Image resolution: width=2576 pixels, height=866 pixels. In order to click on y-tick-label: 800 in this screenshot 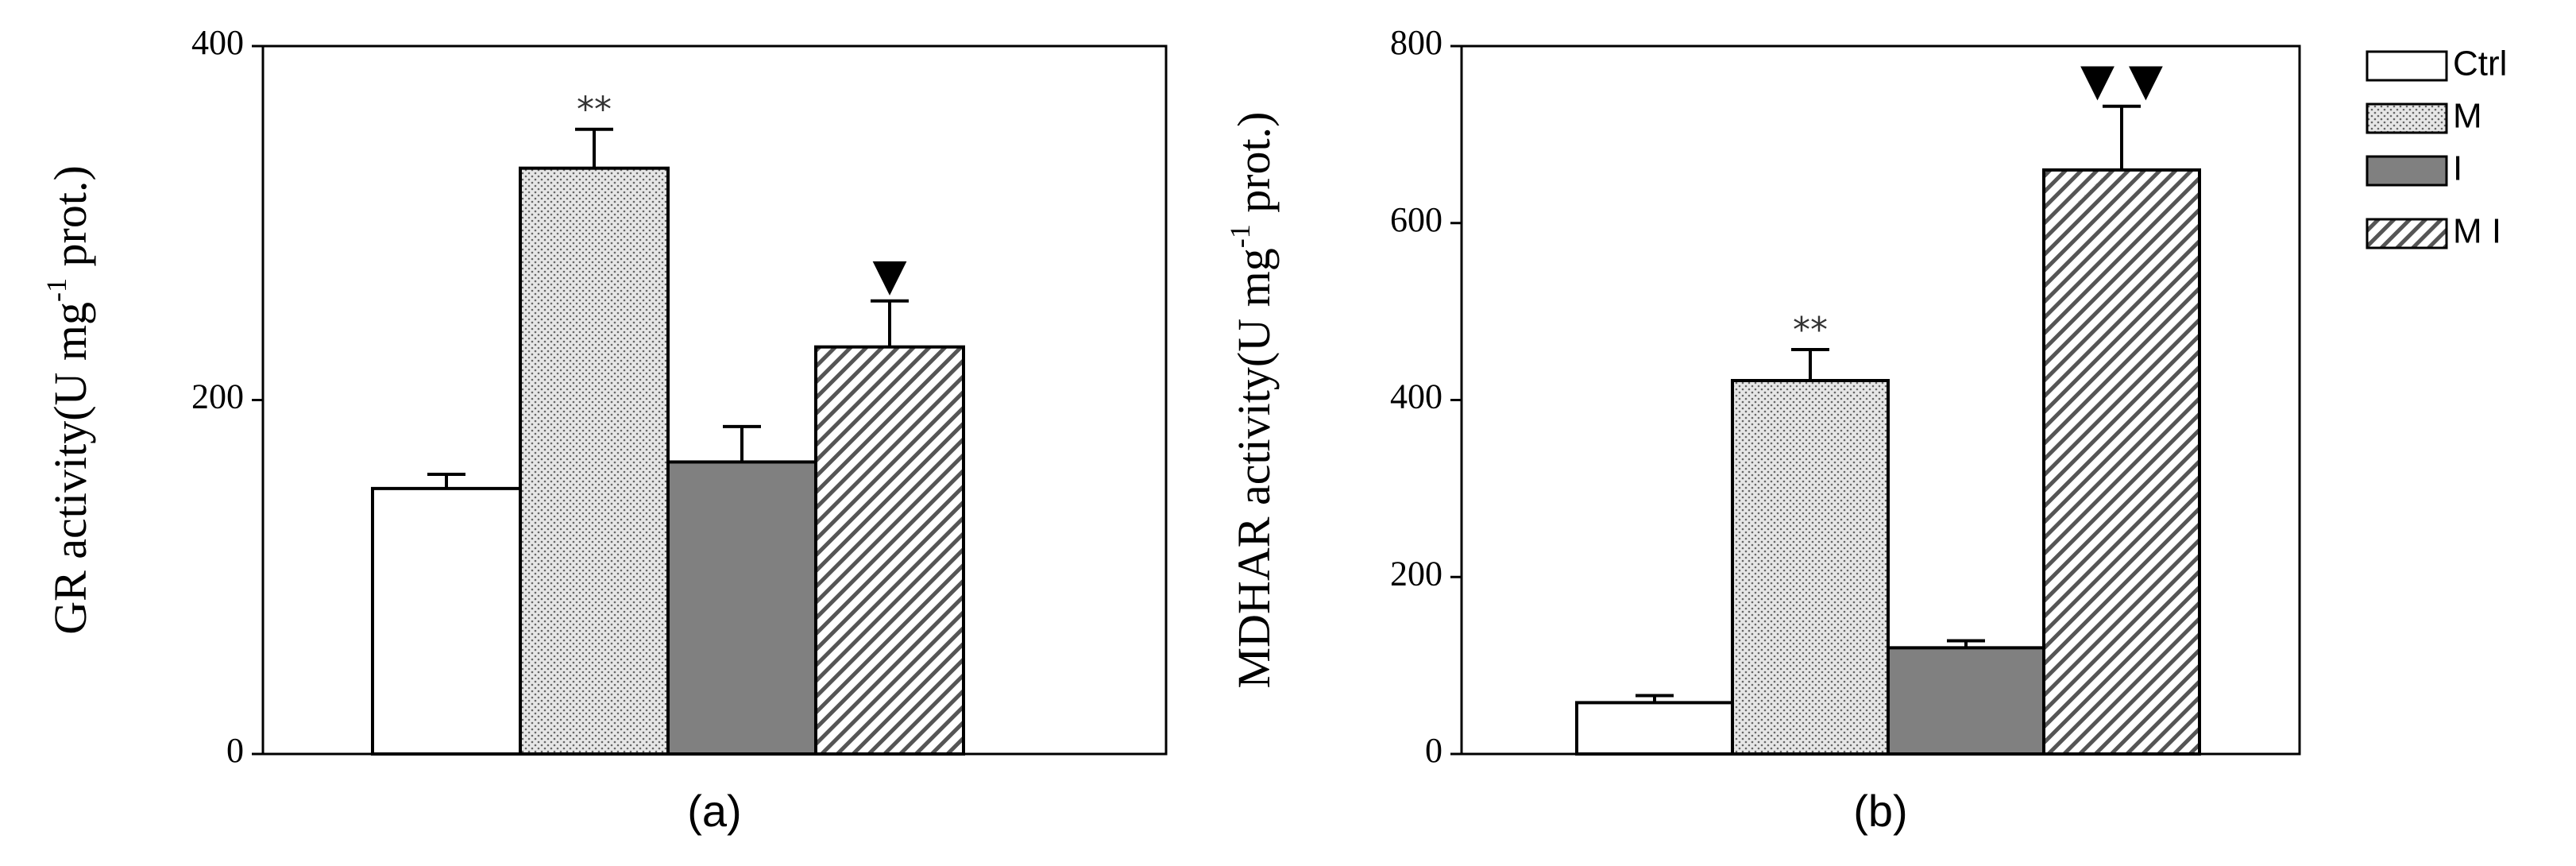, I will do `click(1416, 42)`.